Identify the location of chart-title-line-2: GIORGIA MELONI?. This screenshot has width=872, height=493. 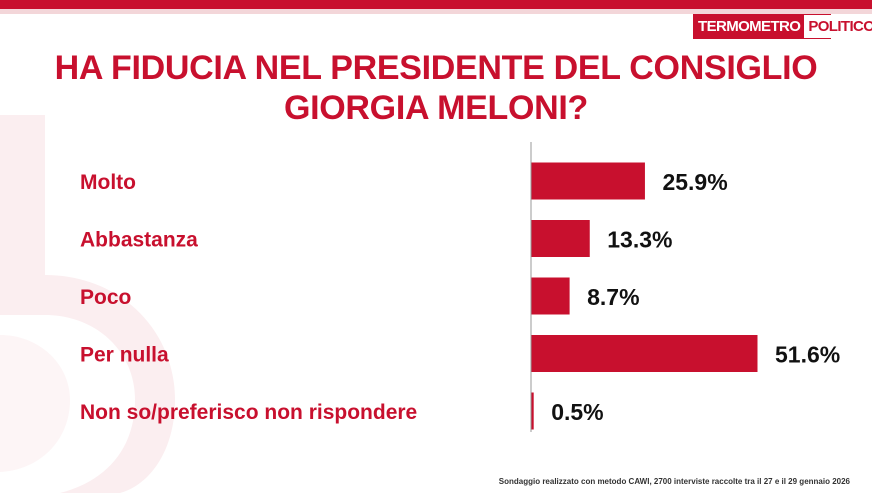
(435, 108).